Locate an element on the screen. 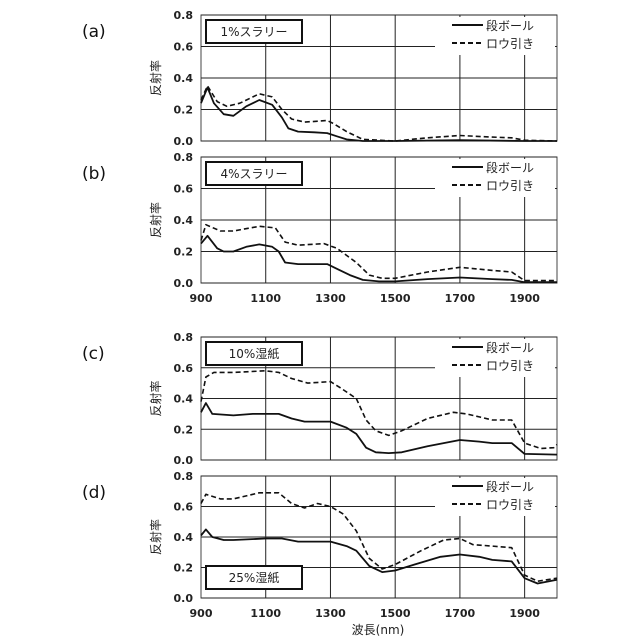 The height and width of the screenshot is (640, 640). x-axis-label: 波長(nm) is located at coordinates (378, 630).